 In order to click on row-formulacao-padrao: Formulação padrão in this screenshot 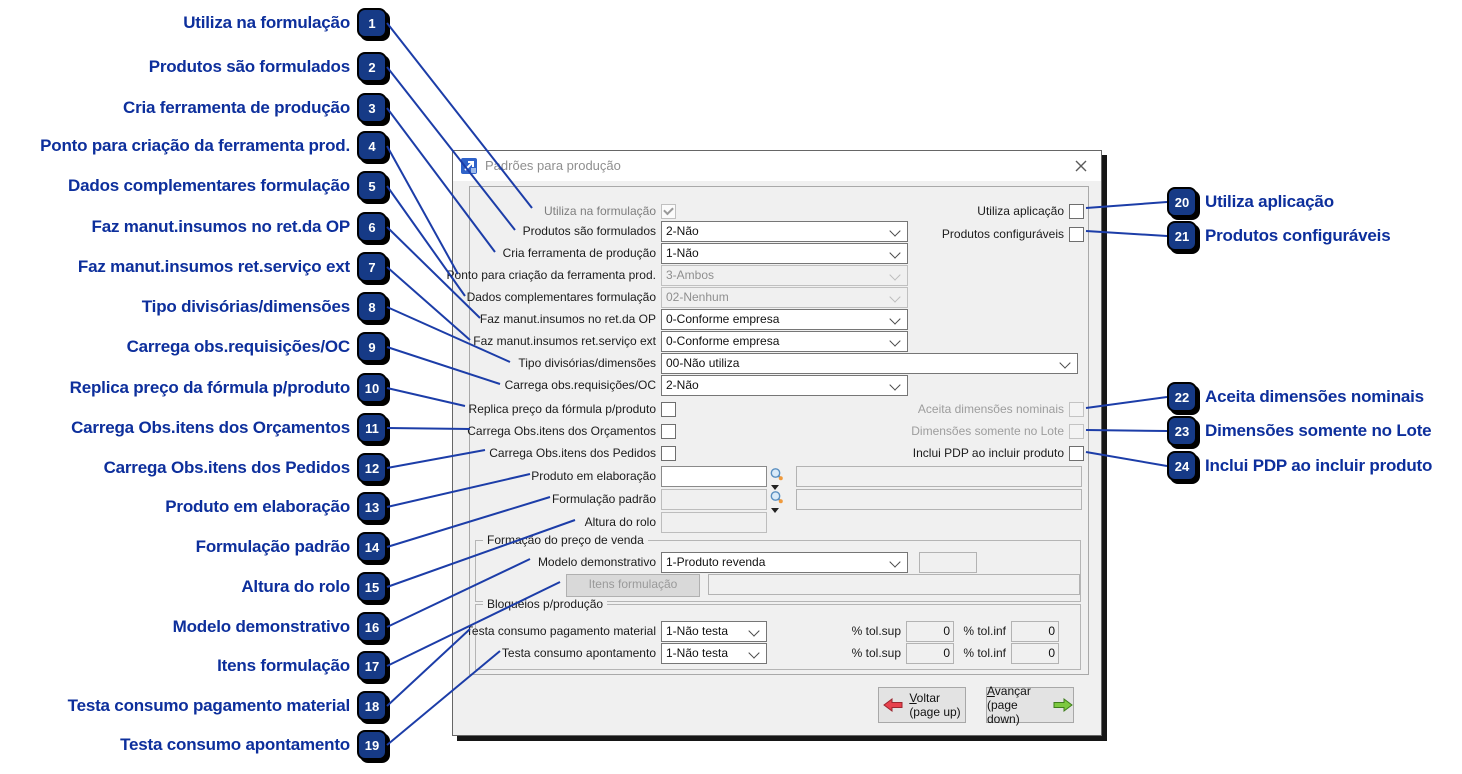, I will do `click(777, 501)`.